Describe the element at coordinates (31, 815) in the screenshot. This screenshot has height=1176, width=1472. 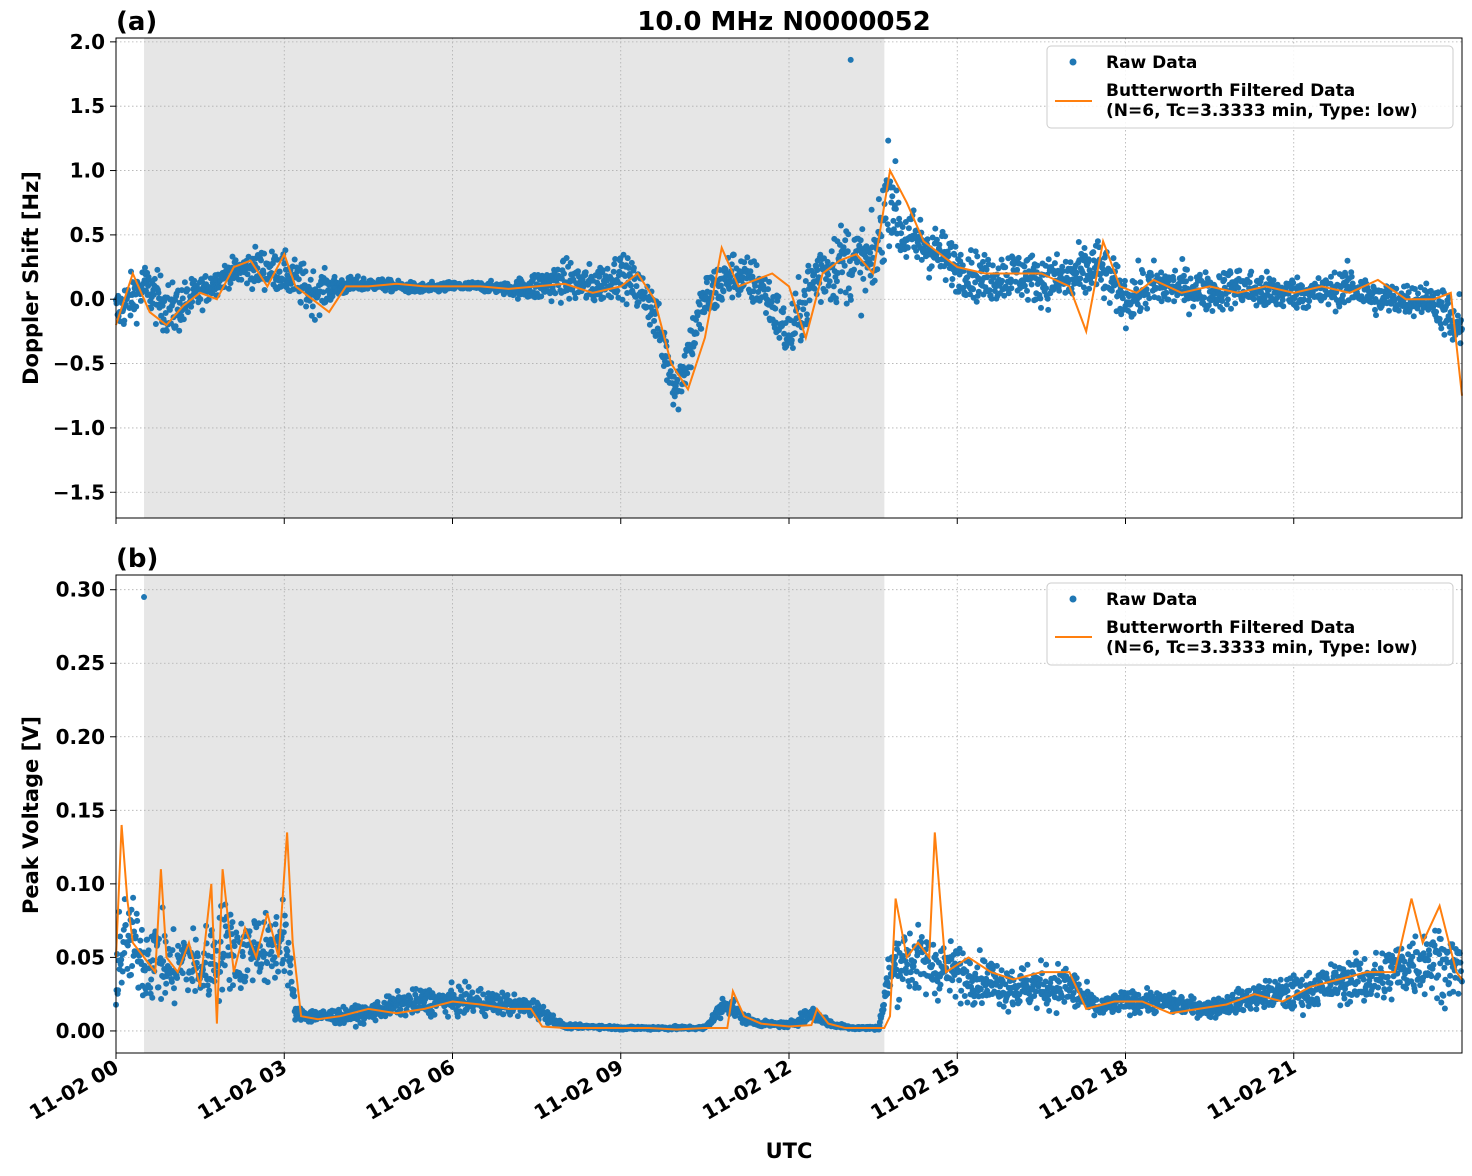
I see `panel-b-ylabel: Peak Voltage [V]` at that location.